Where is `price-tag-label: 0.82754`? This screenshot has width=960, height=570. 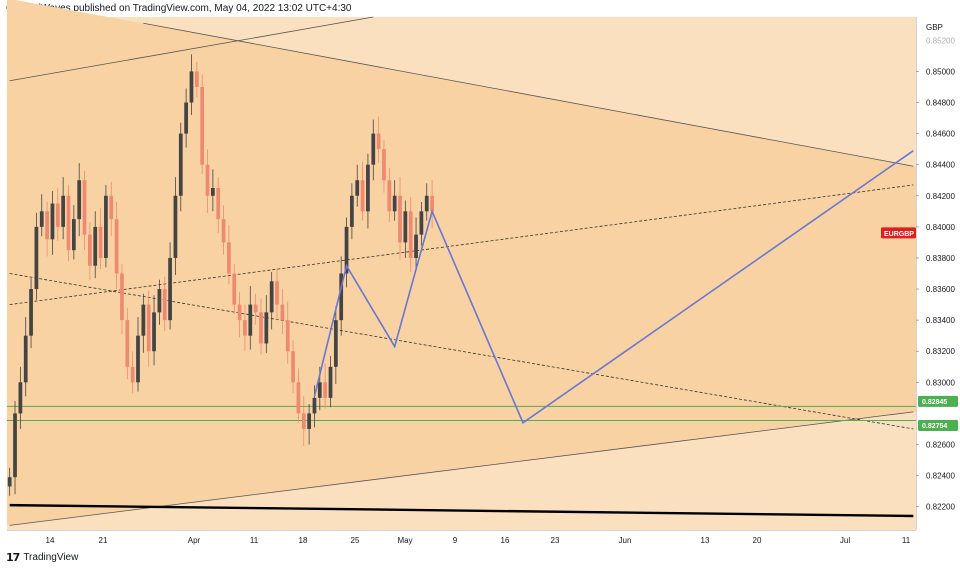 price-tag-label: 0.82754 is located at coordinates (934, 426).